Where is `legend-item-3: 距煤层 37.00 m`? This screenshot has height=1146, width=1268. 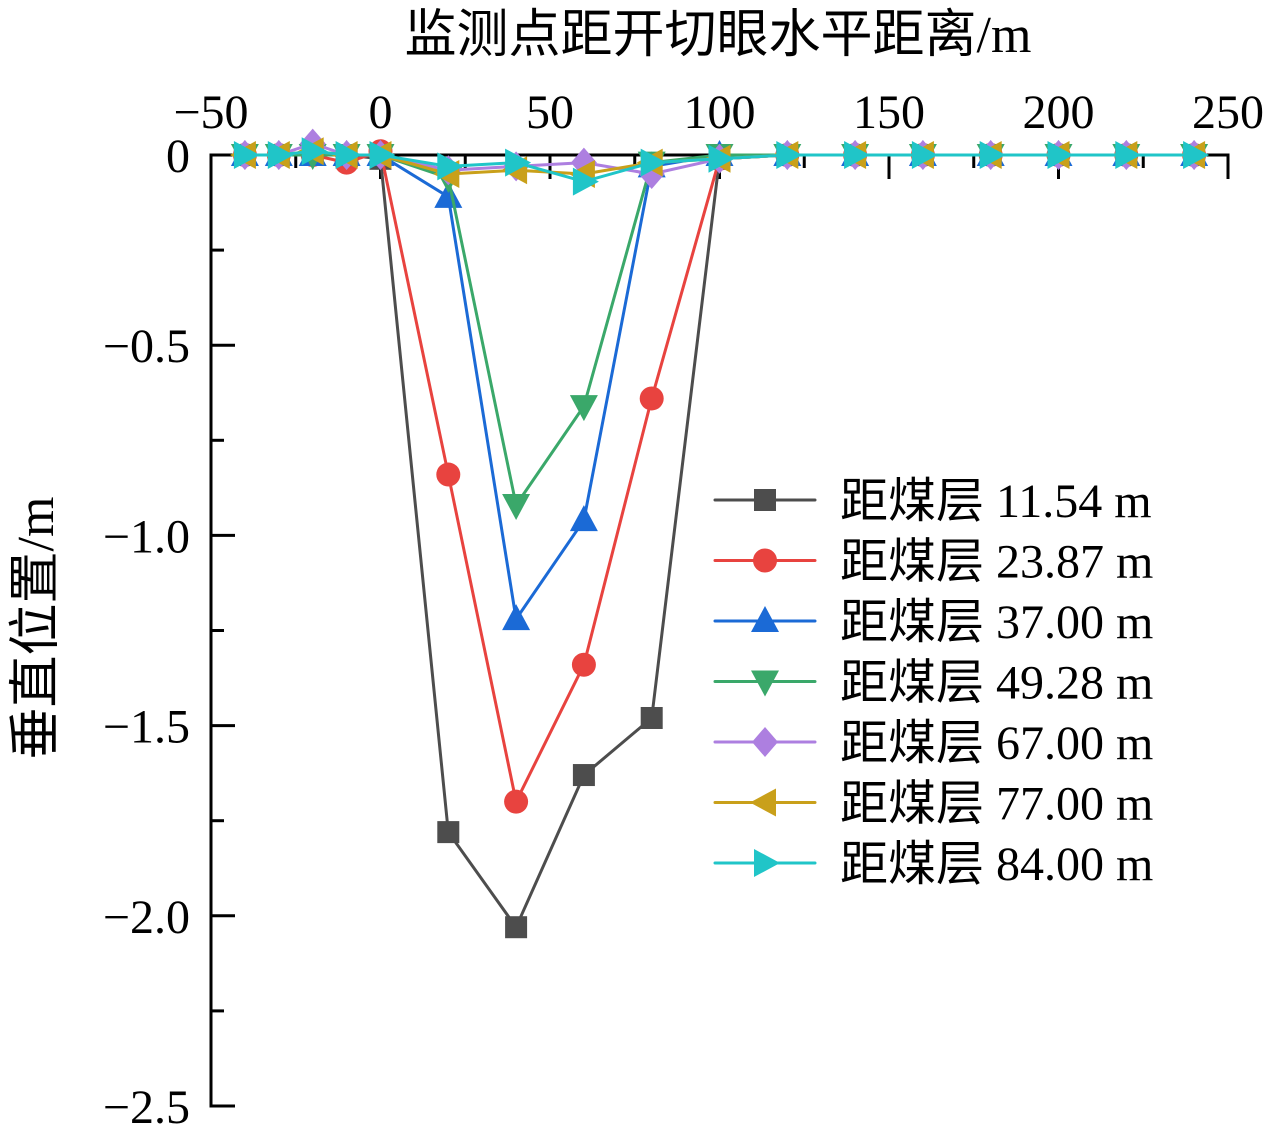 legend-item-3: 距煤层 37.00 m is located at coordinates (933, 622).